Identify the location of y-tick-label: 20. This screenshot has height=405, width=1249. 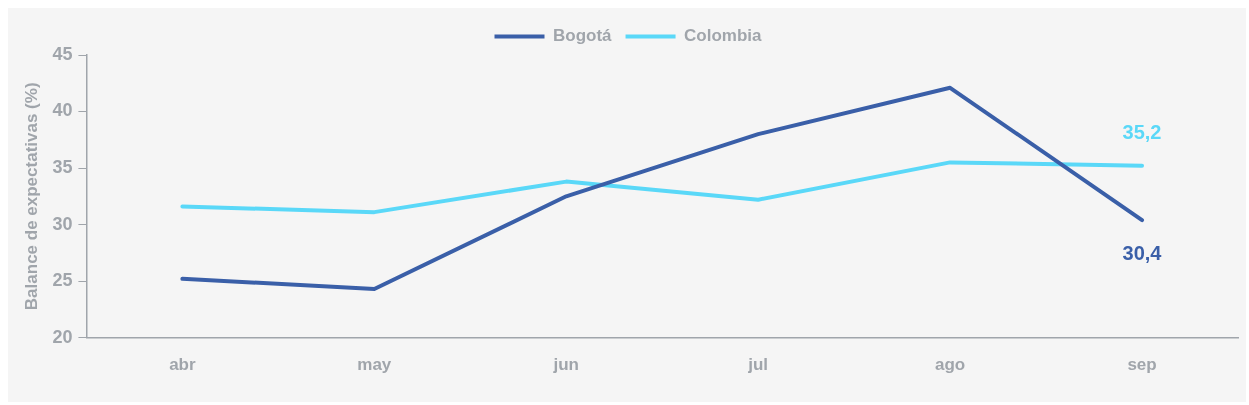
(62, 336).